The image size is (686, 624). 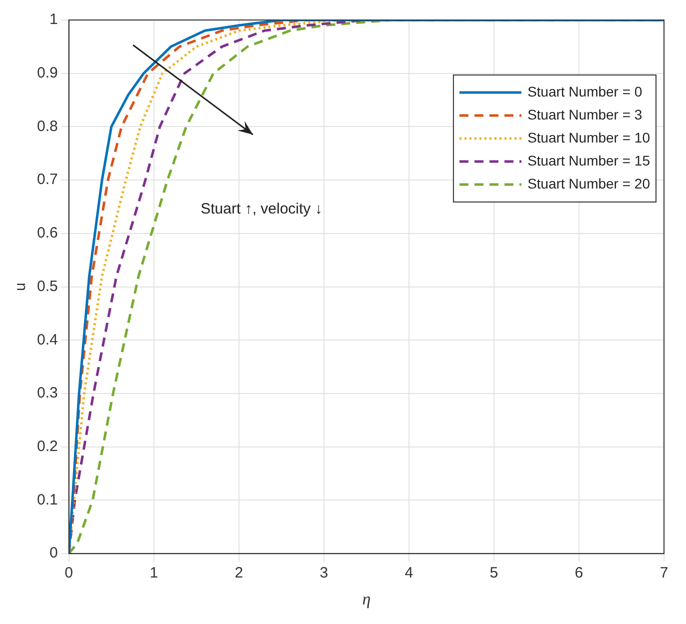 I want to click on legend-label: Stuart Number = 0, so click(x=584, y=91).